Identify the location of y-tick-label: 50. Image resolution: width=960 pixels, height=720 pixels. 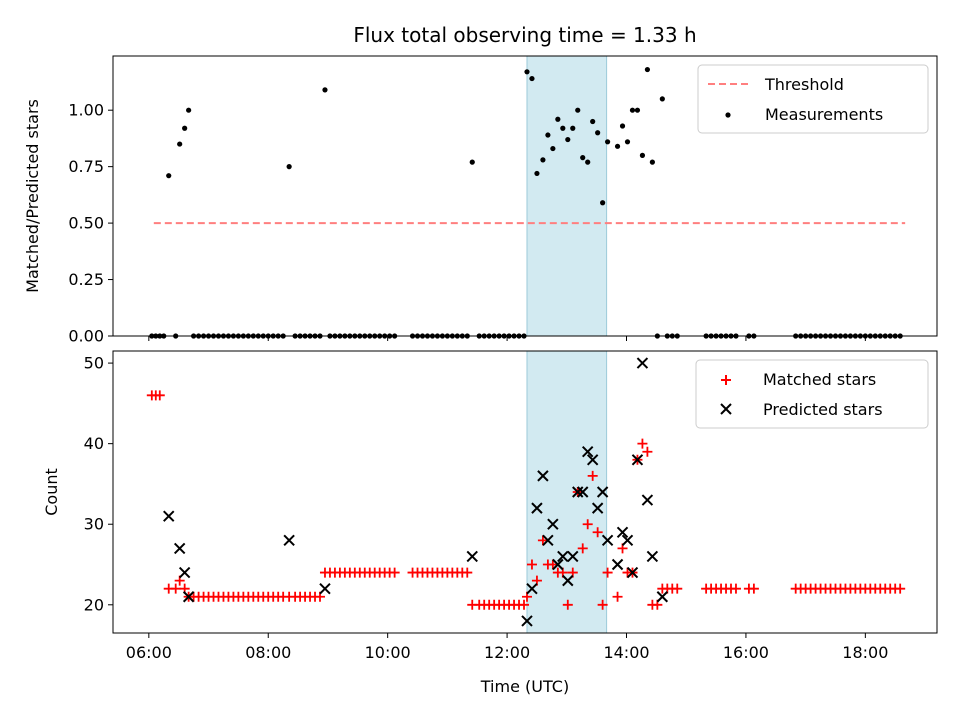
(94, 363).